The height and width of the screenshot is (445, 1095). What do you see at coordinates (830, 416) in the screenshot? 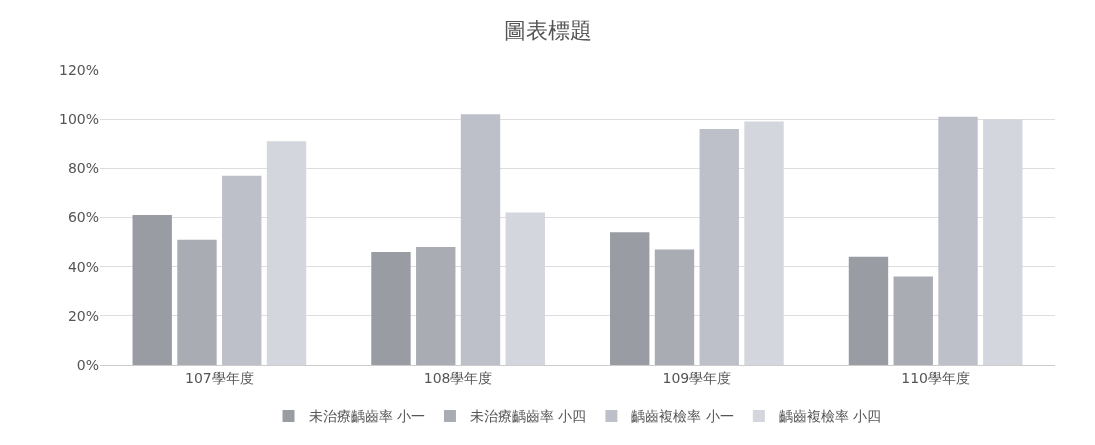
I see `legend-label: 齲齒複檢率 小四` at bounding box center [830, 416].